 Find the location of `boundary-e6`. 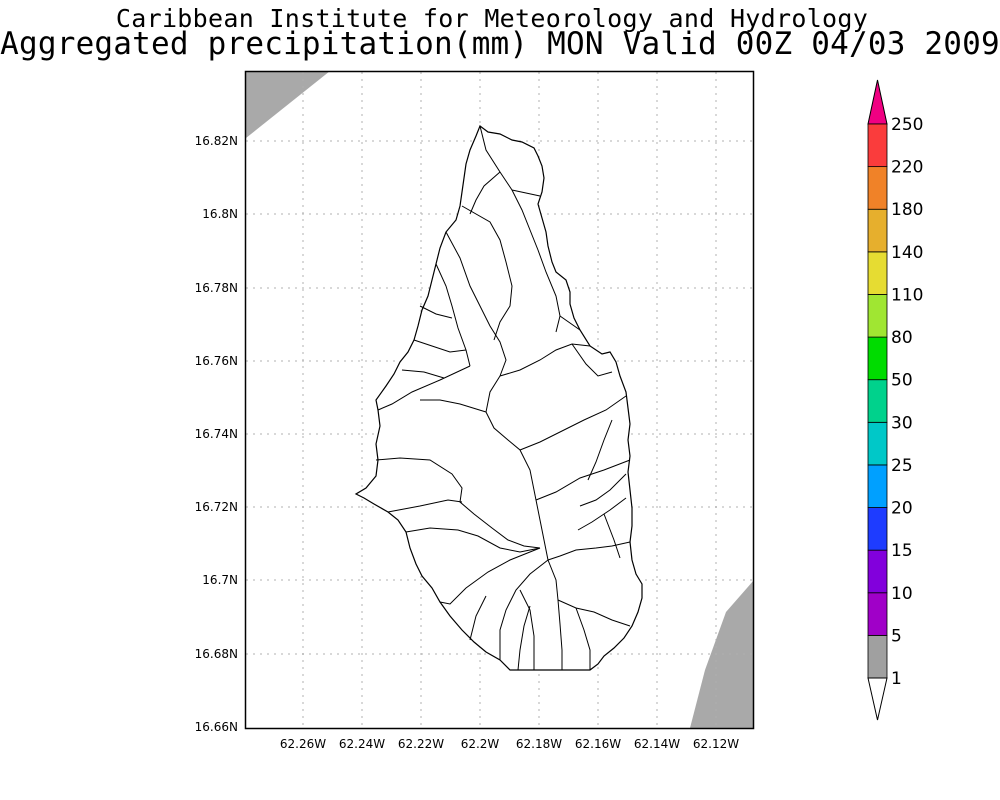

boundary-e6 is located at coordinates (603, 490).